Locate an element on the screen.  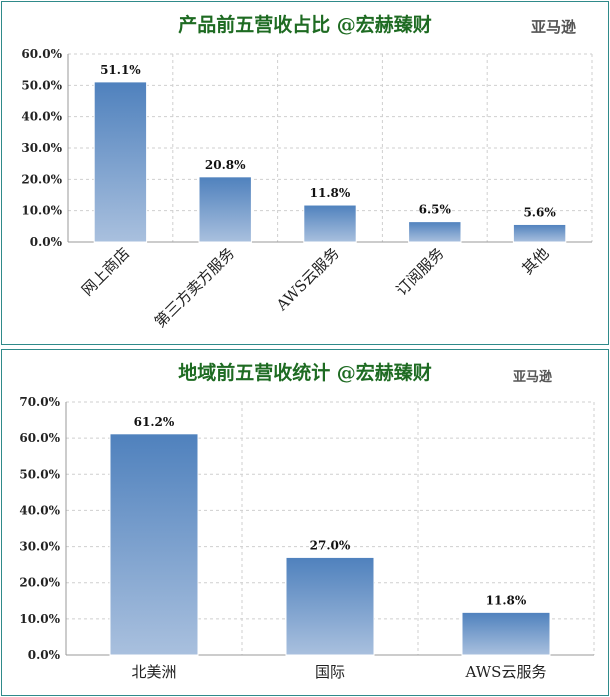
data-label: 6.5% is located at coordinates (435, 210).